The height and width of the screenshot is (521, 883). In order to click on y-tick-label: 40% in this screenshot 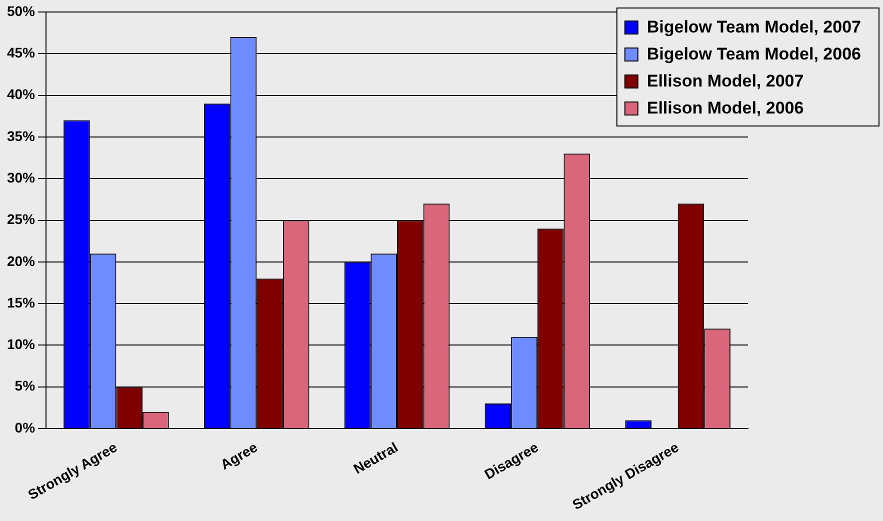, I will do `click(21, 94)`.